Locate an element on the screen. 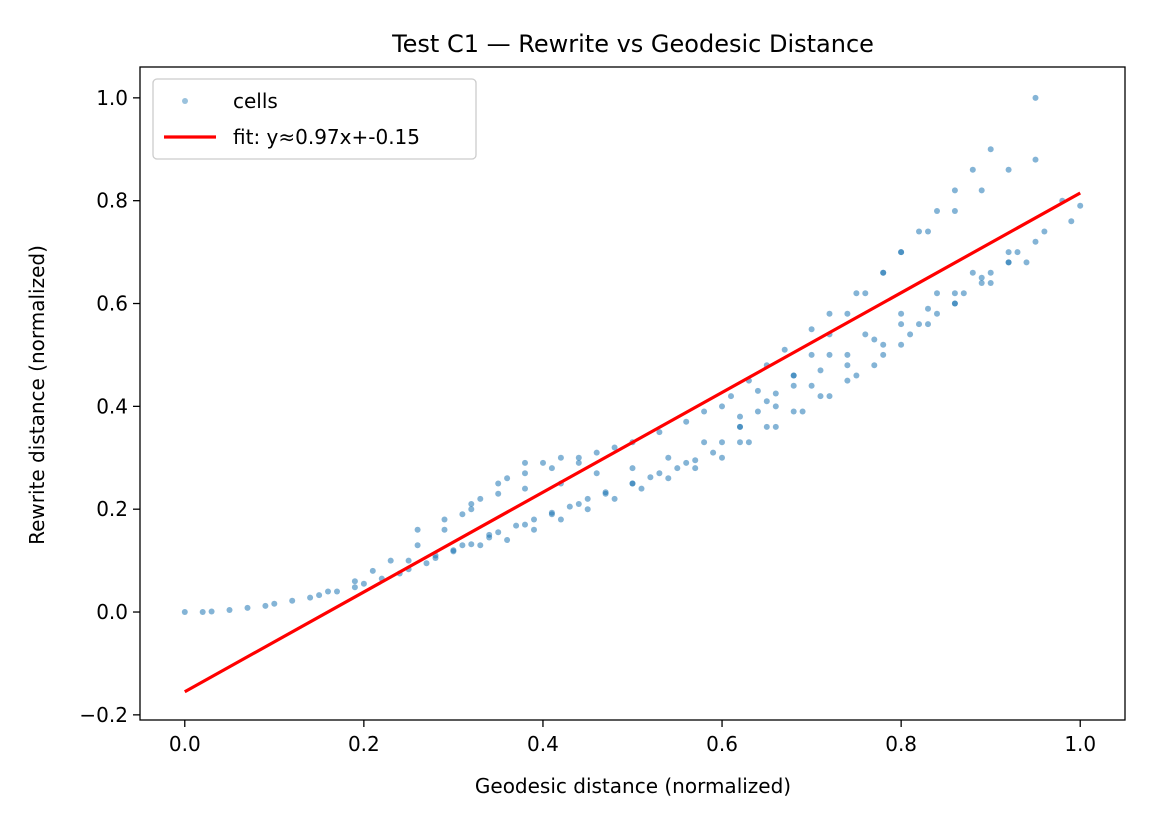 The image size is (1152, 827). x-axis-ticks: 0.0 0.2 0.4 0.6 0.8 1.0 is located at coordinates (632, 738).